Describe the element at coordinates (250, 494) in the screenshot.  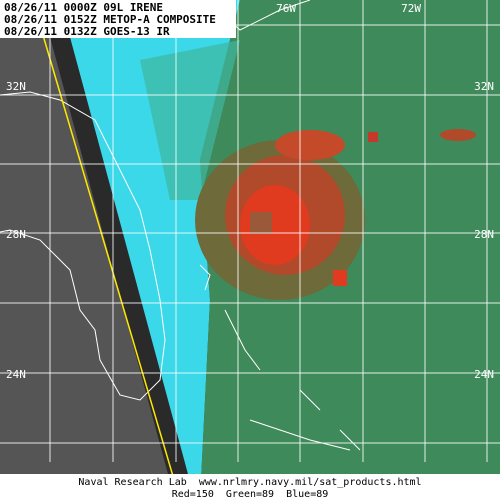
I see `footer-channels: Red=150 Green=89 Blue=89` at that location.